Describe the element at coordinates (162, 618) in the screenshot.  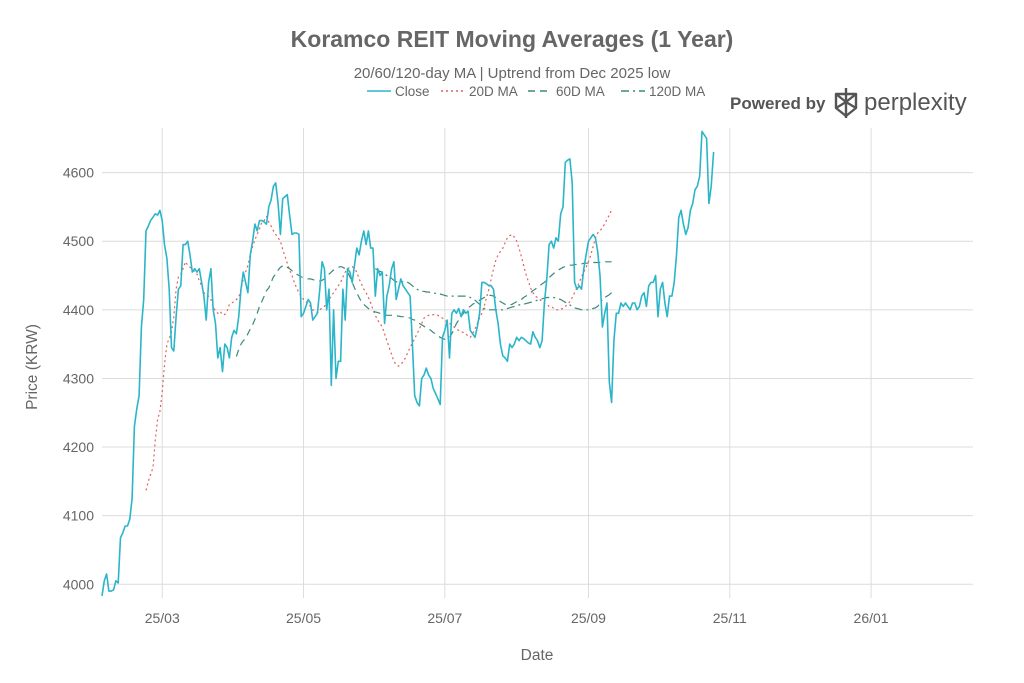
I see `x-tick-label: 25/03` at that location.